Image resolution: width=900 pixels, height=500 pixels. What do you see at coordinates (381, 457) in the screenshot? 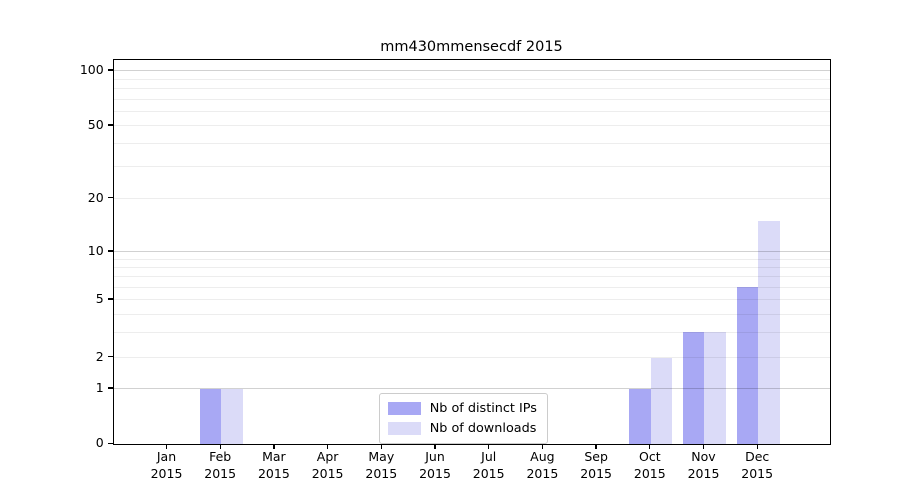
I see `x-tick-month: May` at bounding box center [381, 457].